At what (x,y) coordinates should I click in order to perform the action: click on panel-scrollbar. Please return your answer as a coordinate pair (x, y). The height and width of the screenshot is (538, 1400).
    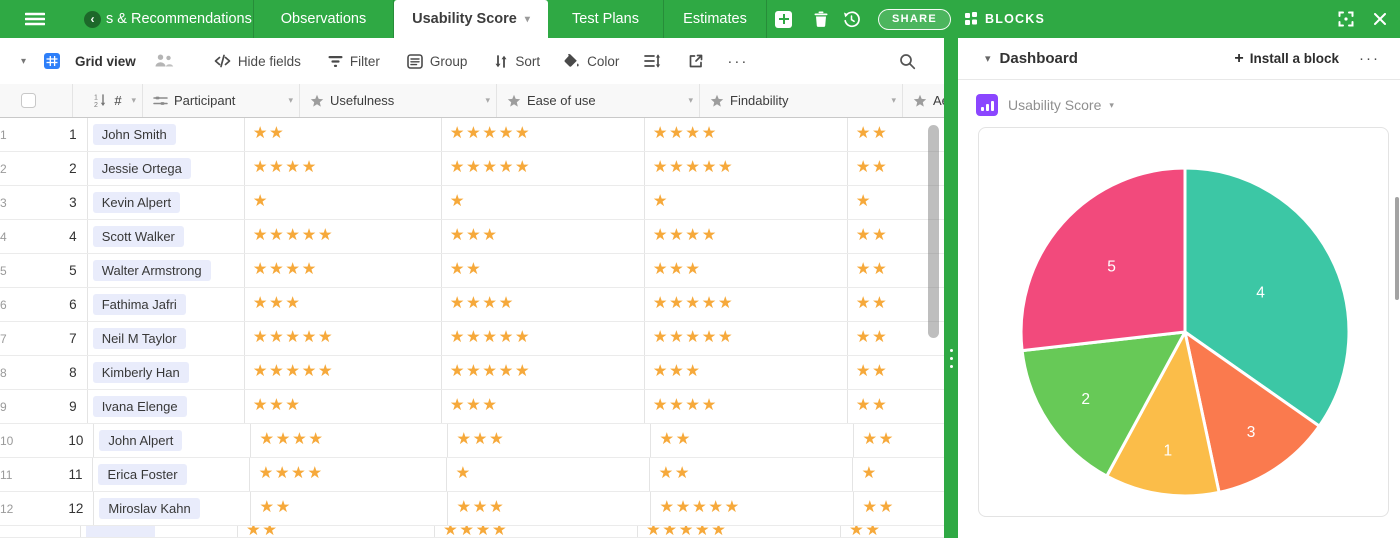
    Looking at the image, I should click on (1397, 248).